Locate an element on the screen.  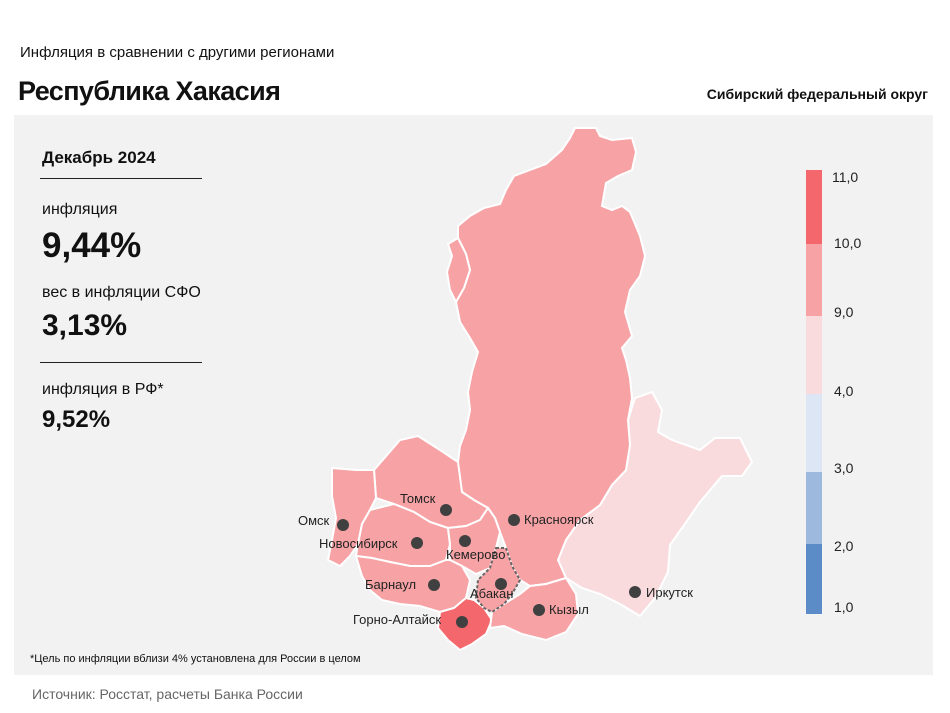
svg-text: Томск is located at coordinates (418, 498).